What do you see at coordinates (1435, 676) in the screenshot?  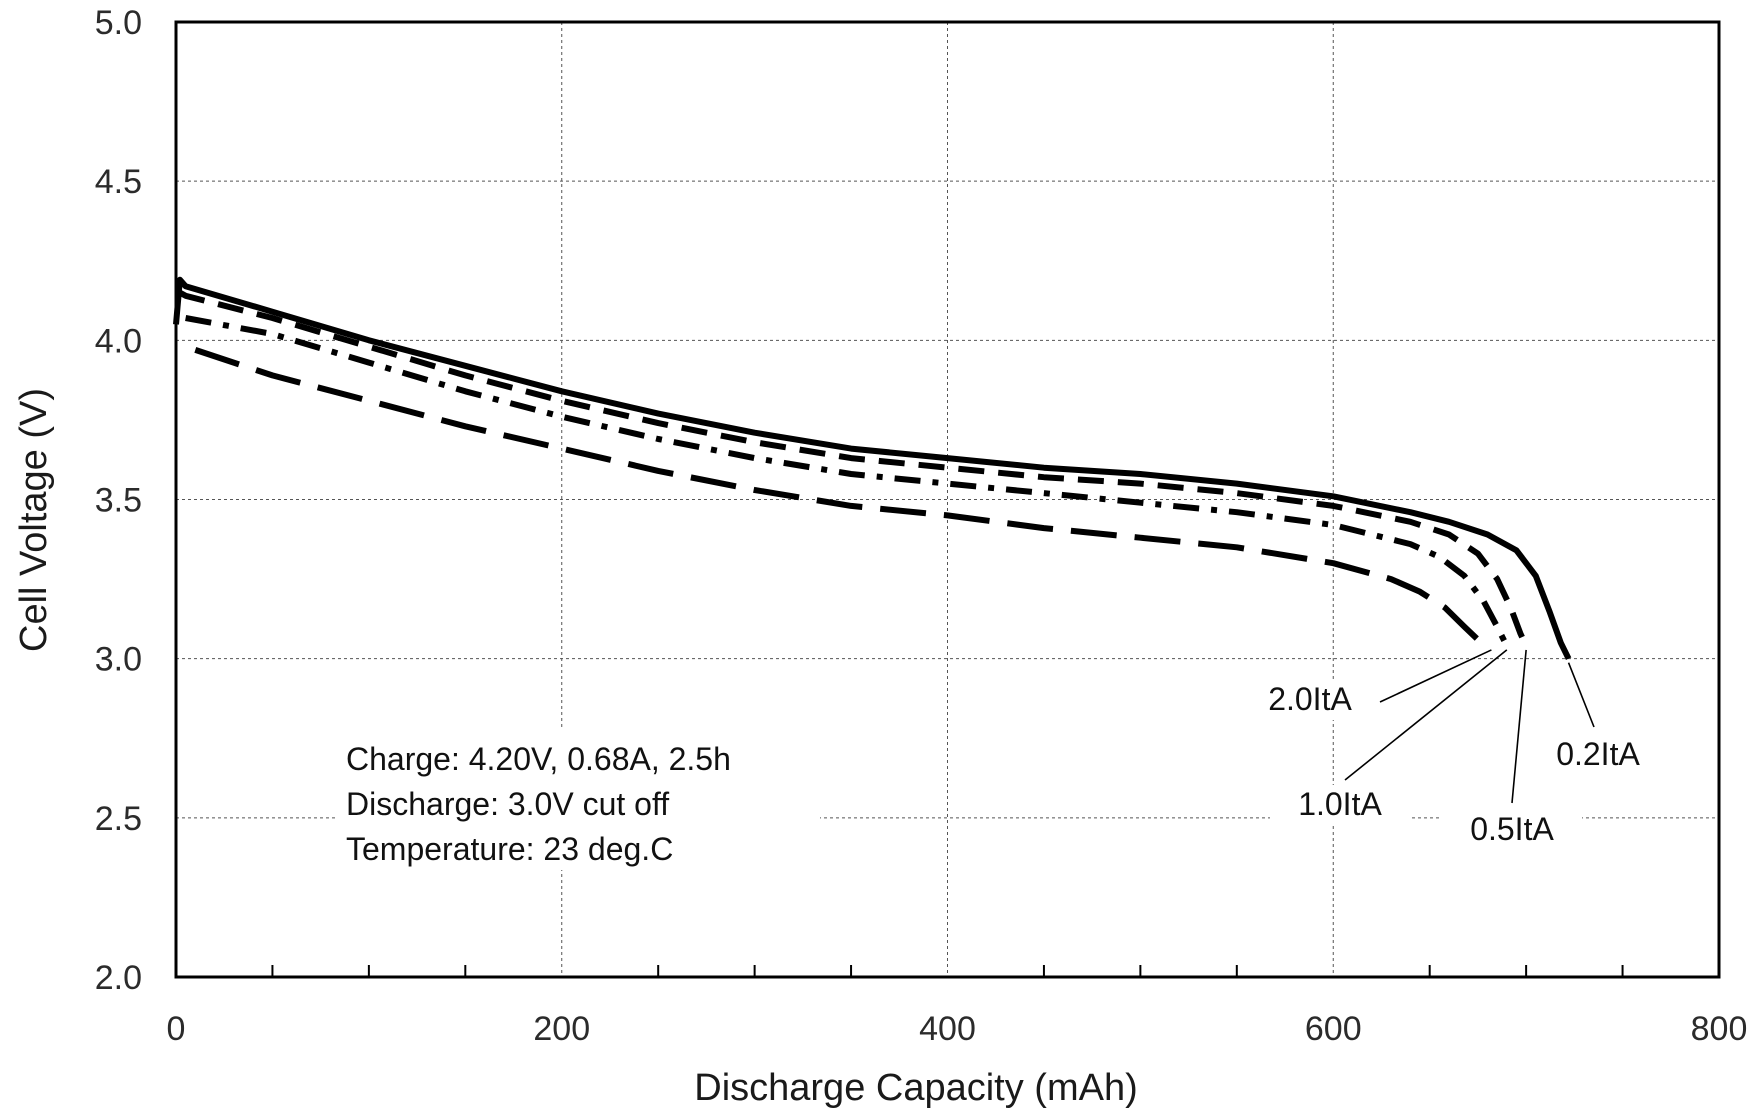 I see `callout-leader-2.0ItA` at bounding box center [1435, 676].